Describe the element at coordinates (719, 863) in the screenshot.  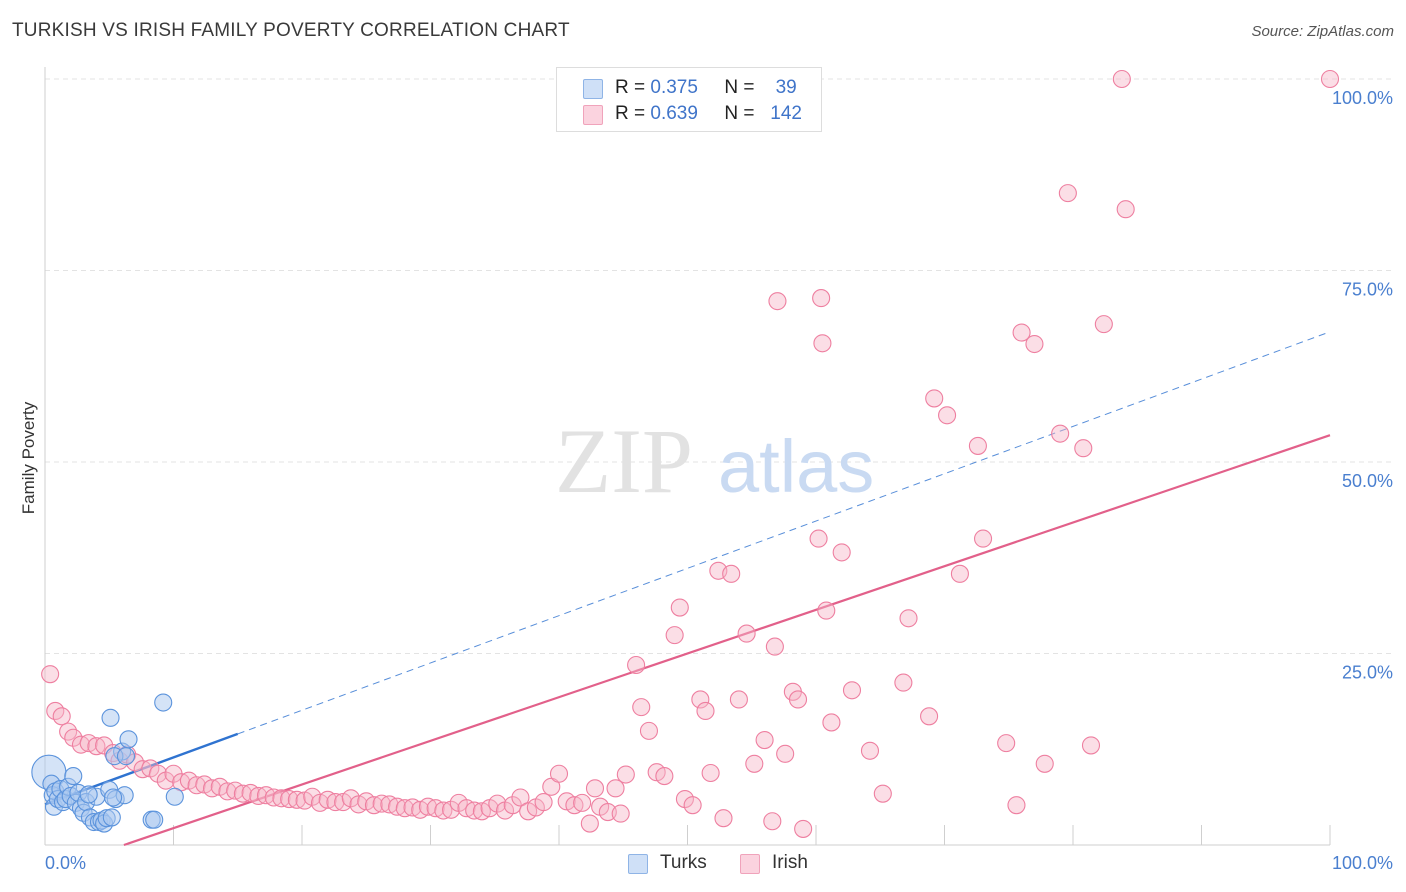
I see `x-tick-labels: 0.0% 100.0%` at that location.